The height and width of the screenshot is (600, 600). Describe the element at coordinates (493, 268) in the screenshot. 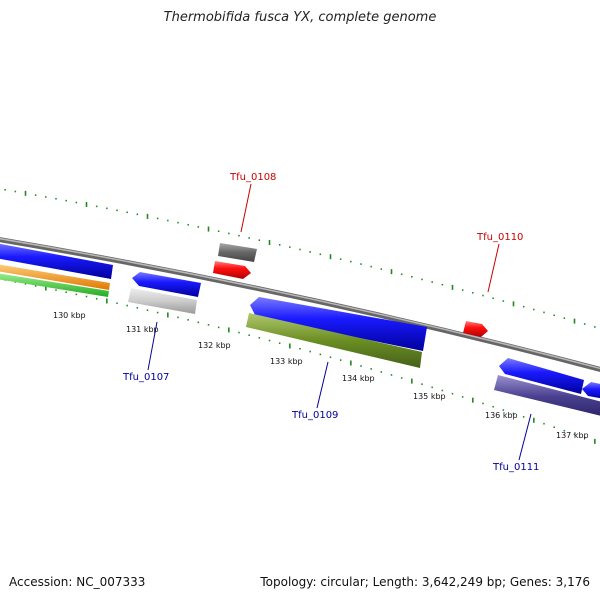

I see `tfu-0110-leader` at that location.